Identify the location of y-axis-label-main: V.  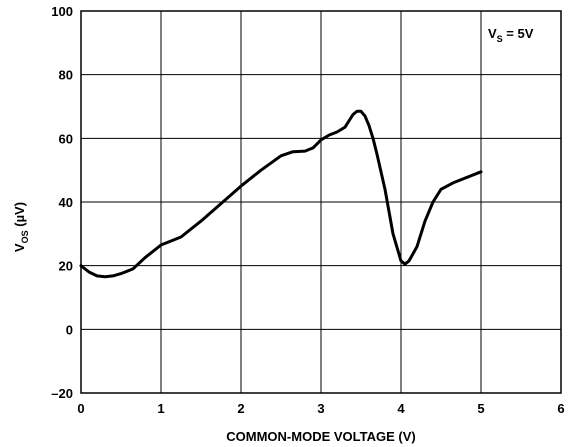
(19, 247).